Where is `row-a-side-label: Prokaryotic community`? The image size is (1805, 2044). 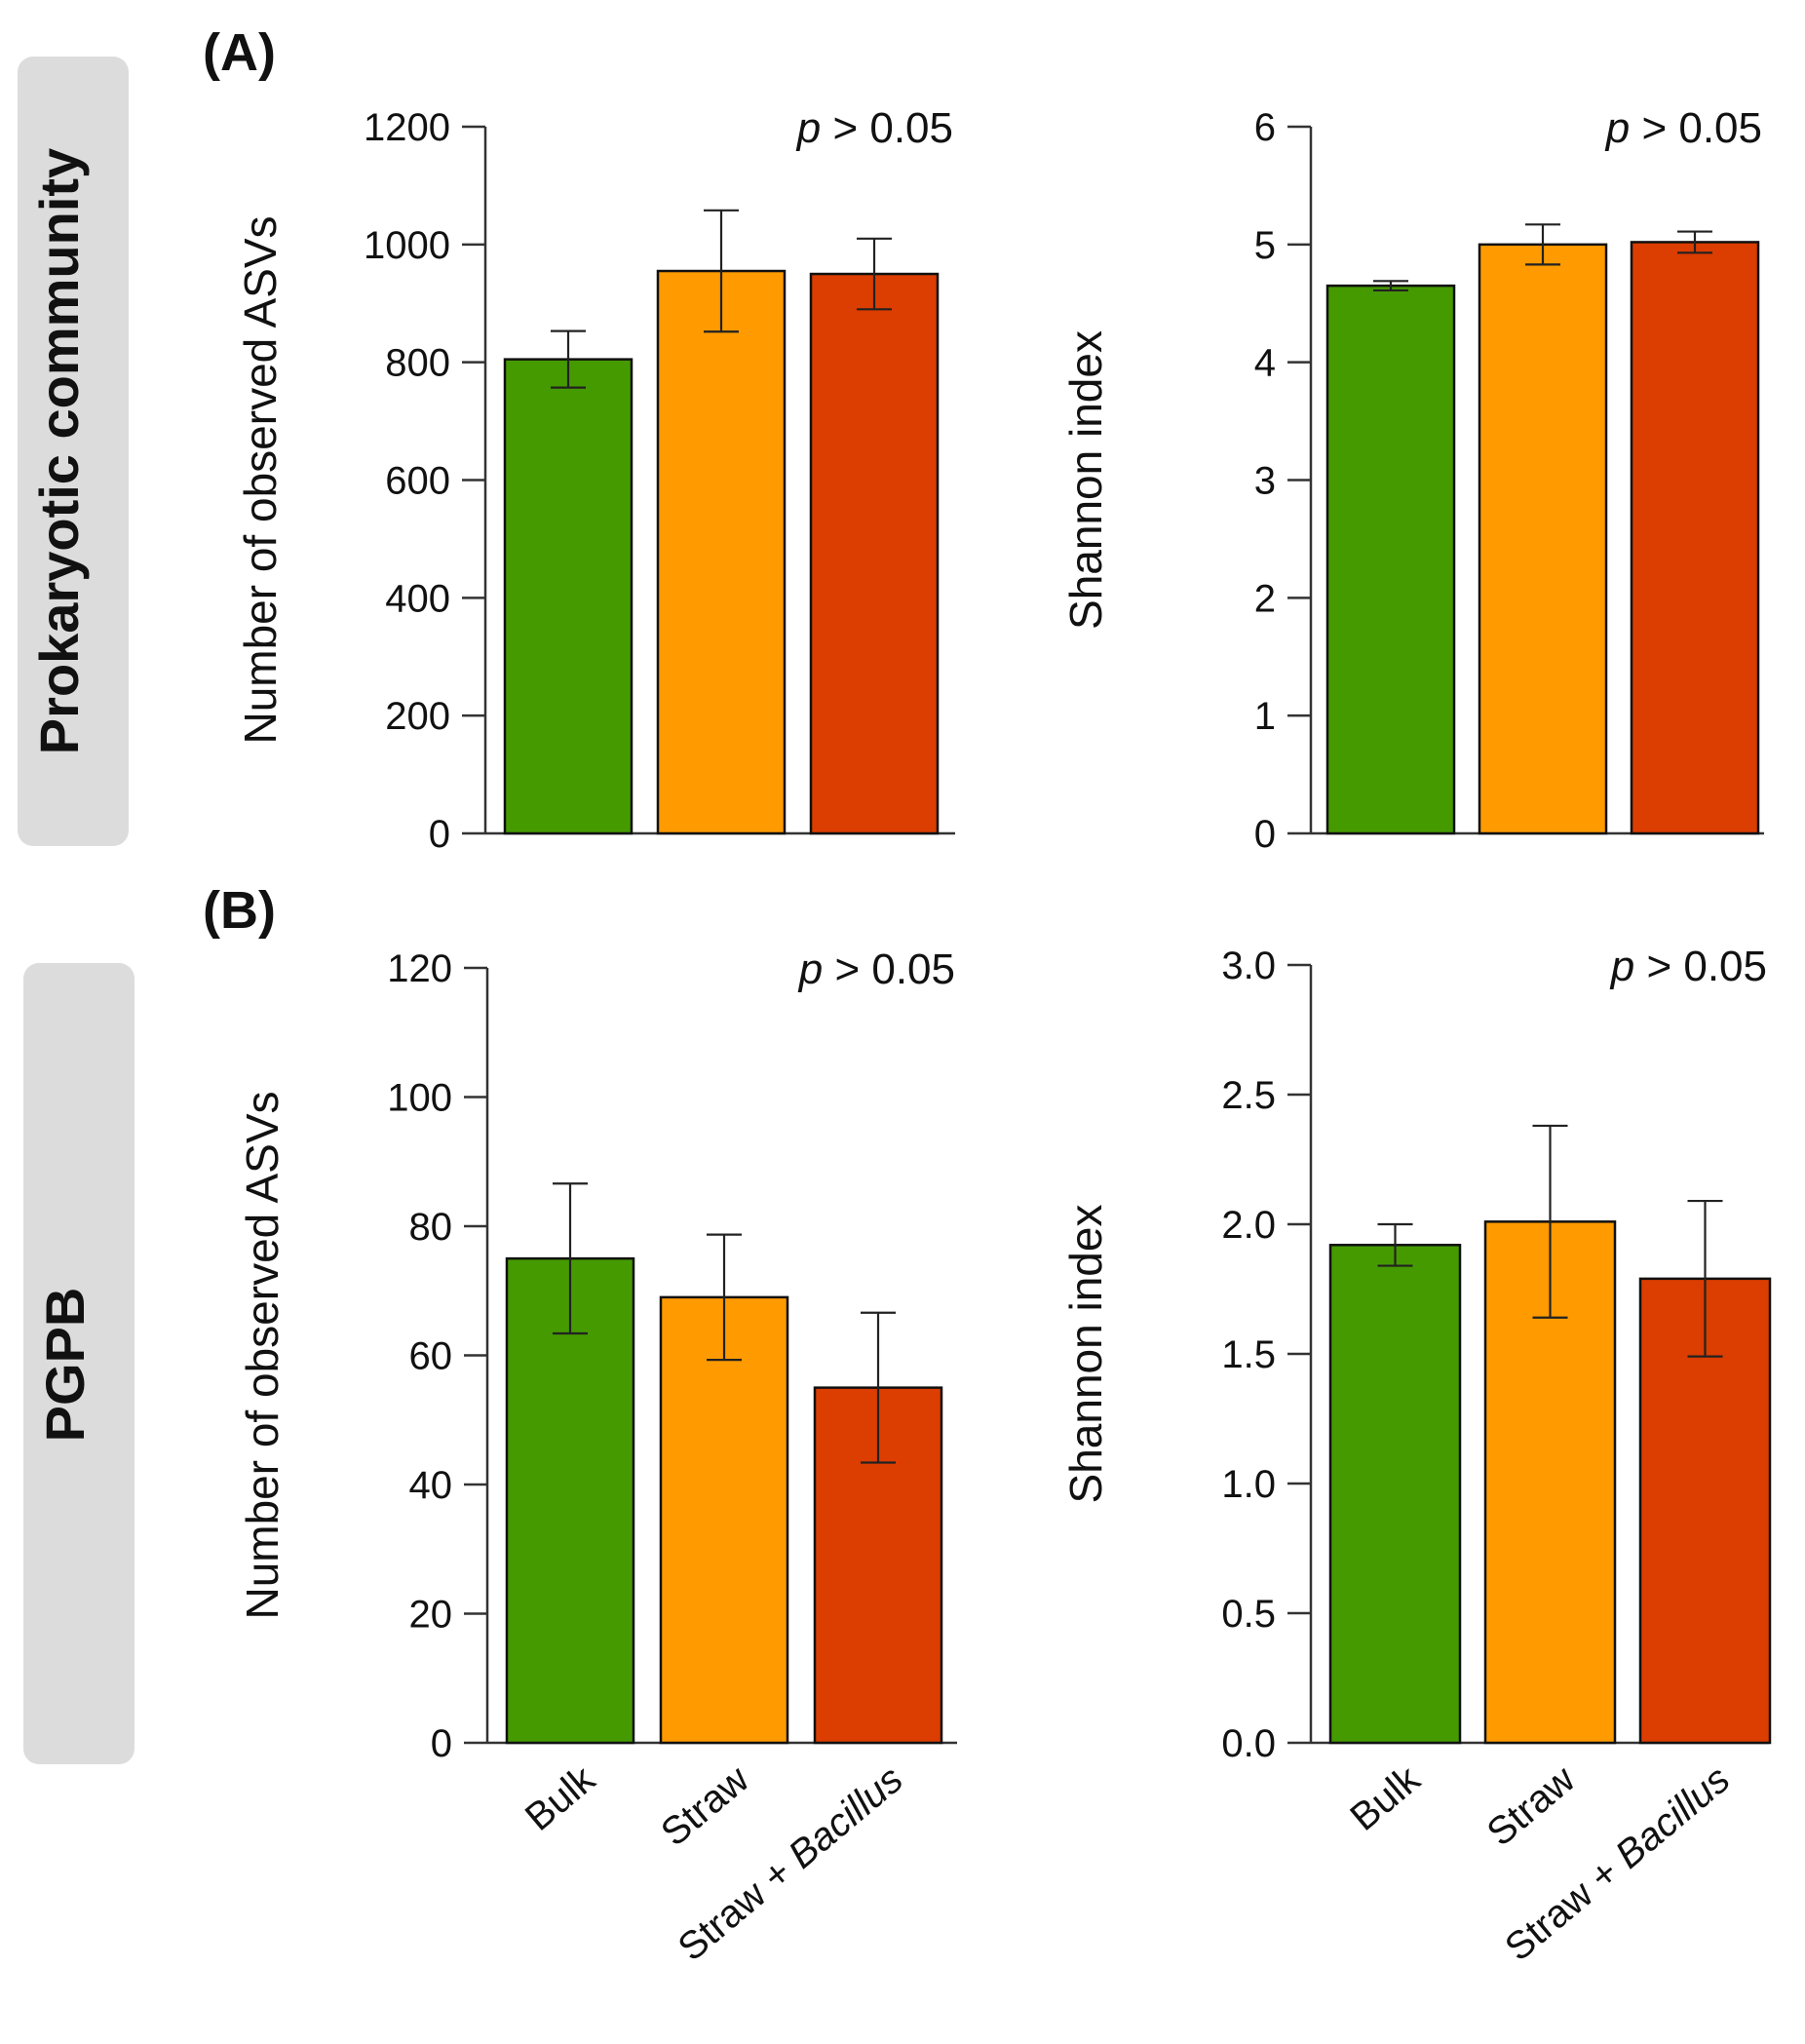
row-a-side-label: Prokaryotic community is located at coordinates (59, 451).